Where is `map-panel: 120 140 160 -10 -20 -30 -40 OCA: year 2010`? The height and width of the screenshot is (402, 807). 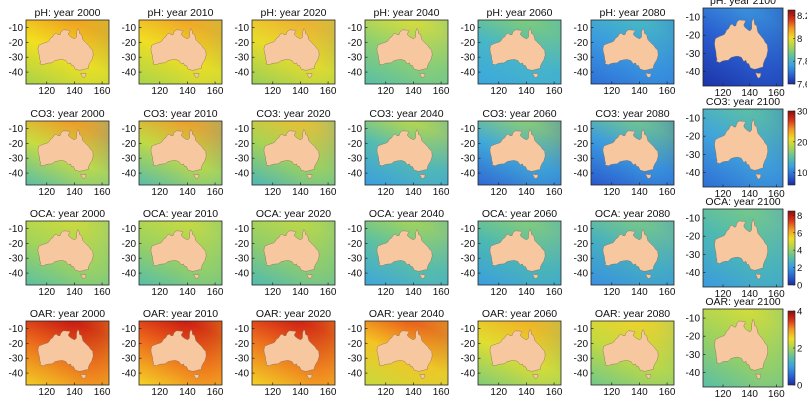
map-panel: 120 140 160 -10 -20 -30 -40 OCA: year 2010 is located at coordinates (173, 253).